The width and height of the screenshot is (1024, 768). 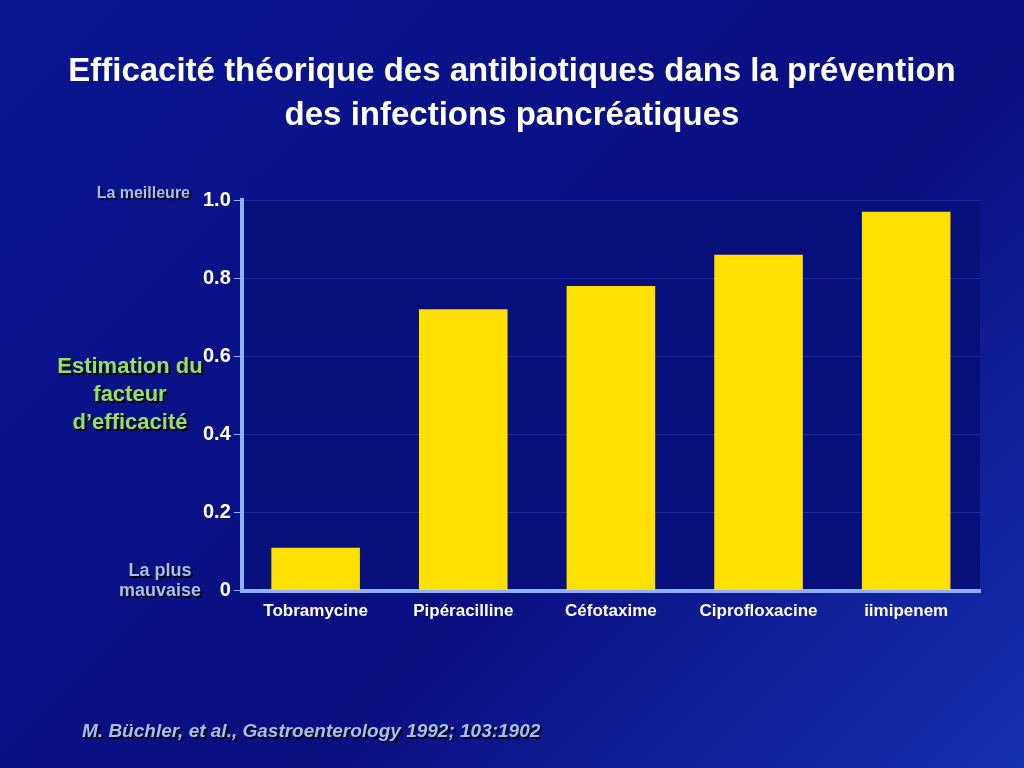 What do you see at coordinates (758, 611) in the screenshot?
I see `x-tick-label: Ciprofloxacine` at bounding box center [758, 611].